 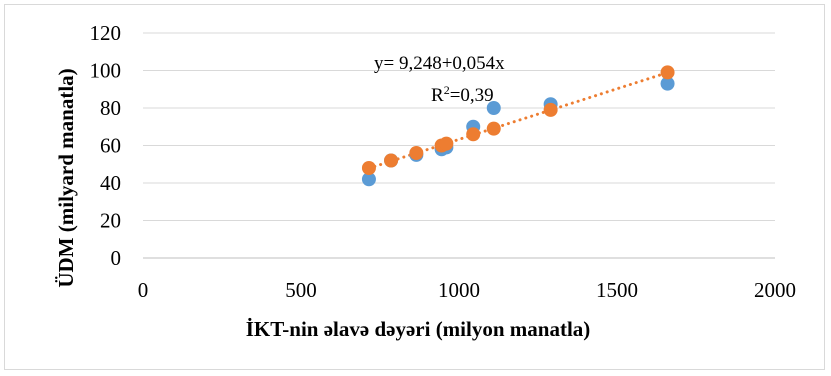 I want to click on r-squared-base: R, so click(x=437, y=95).